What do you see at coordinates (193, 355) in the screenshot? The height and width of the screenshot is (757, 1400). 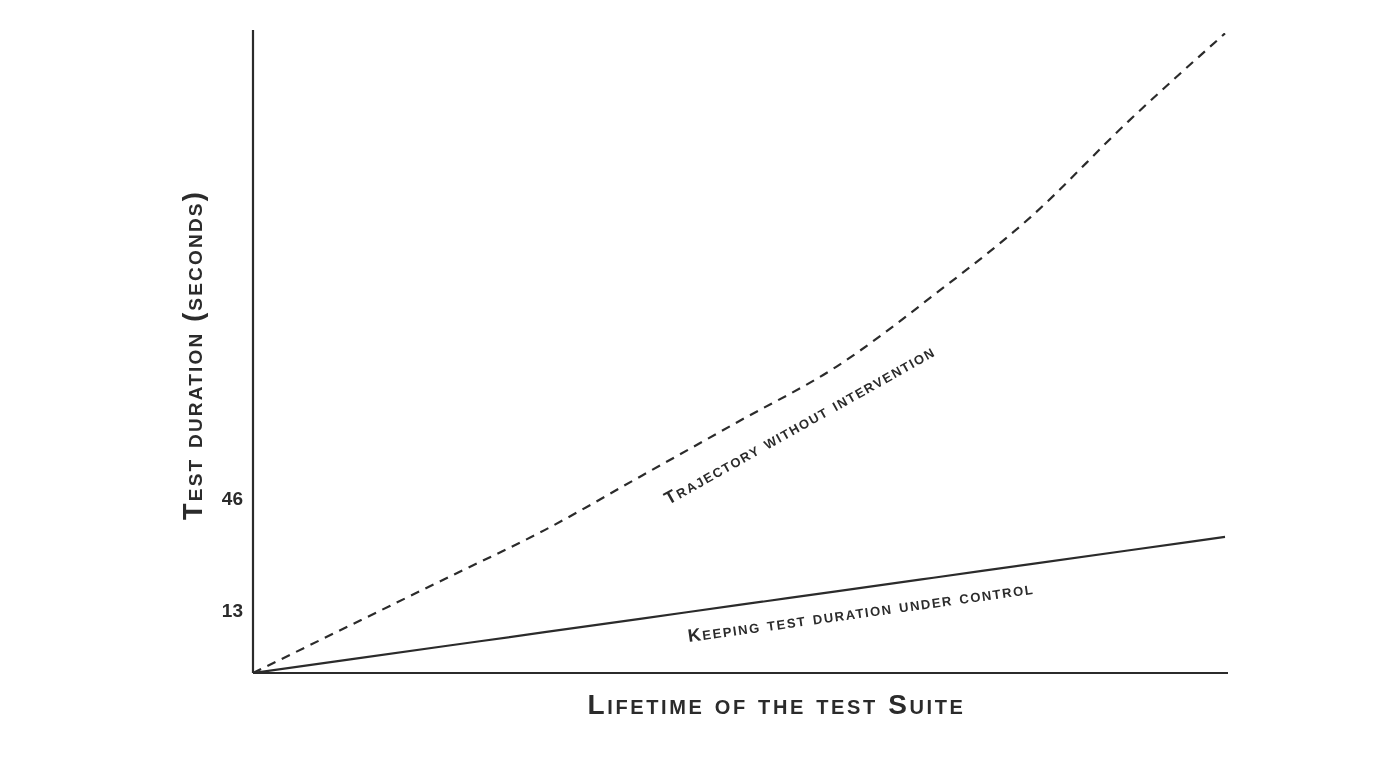 I see `y-axis-title: Test duration (seconds)` at bounding box center [193, 355].